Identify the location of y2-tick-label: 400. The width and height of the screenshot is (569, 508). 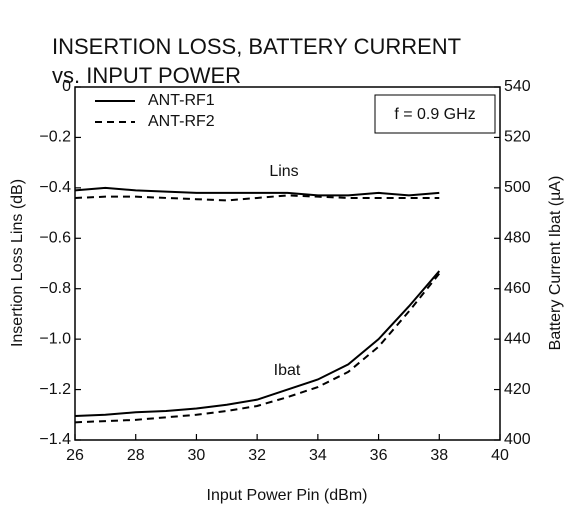
(517, 439).